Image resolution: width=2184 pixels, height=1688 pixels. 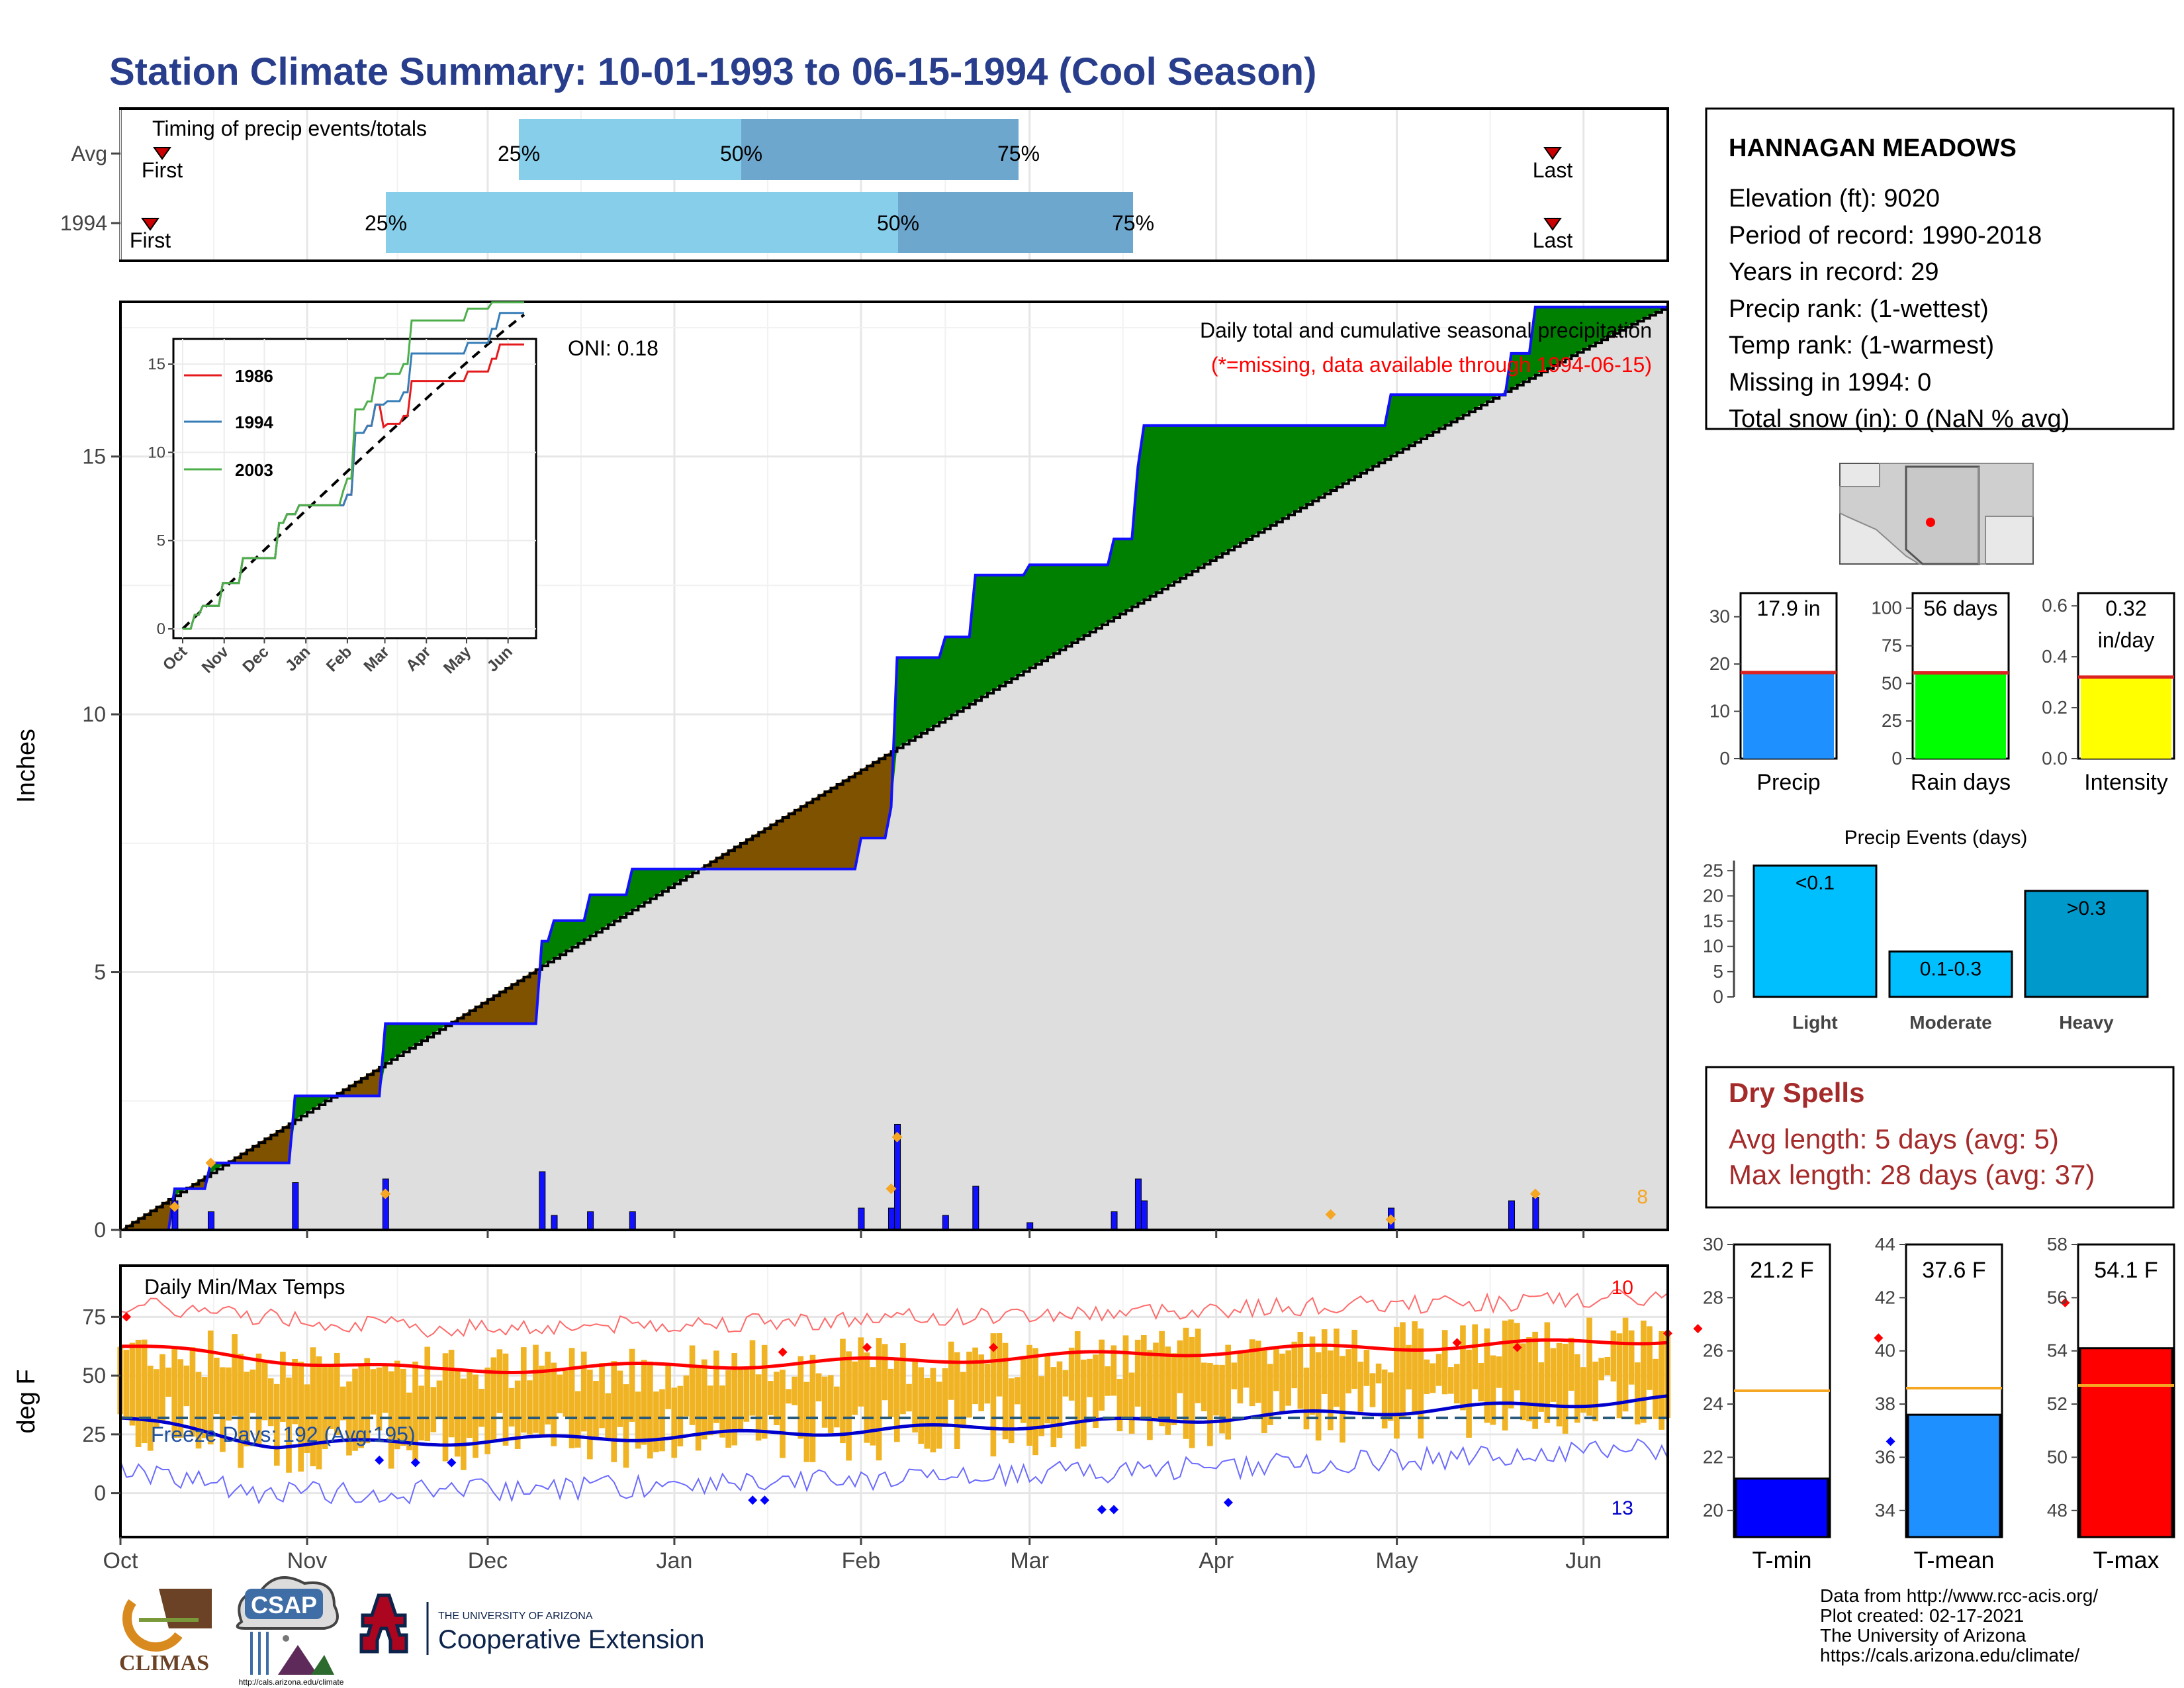 What do you see at coordinates (1923, 1635) in the screenshot?
I see `footer-university: The University of Arizona` at bounding box center [1923, 1635].